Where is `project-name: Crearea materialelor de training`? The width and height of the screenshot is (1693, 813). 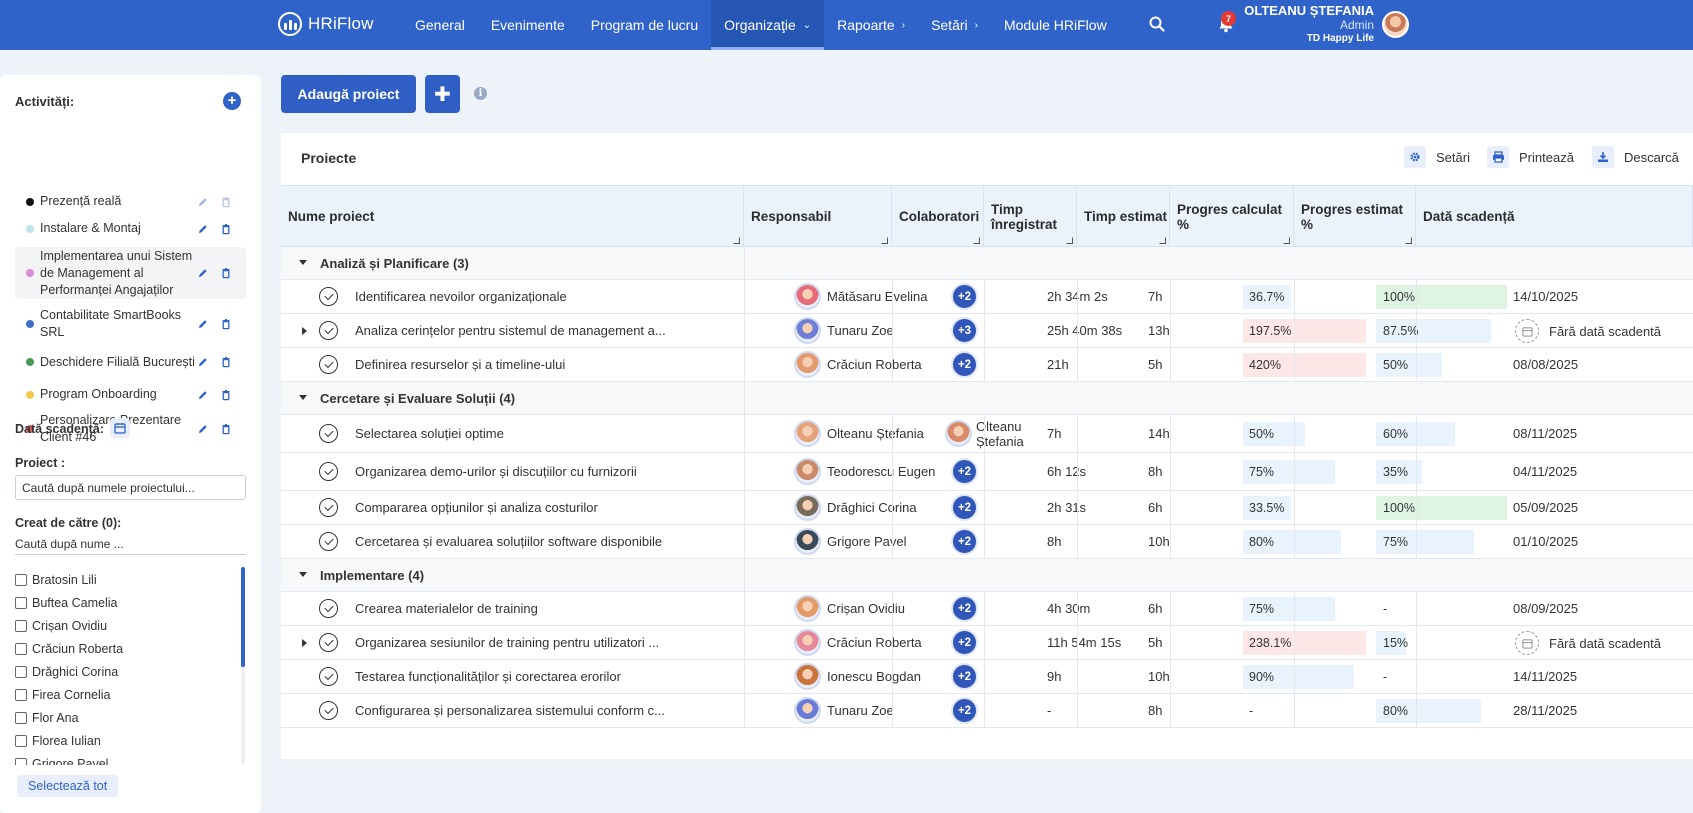
project-name: Crearea materialelor de training is located at coordinates (446, 608).